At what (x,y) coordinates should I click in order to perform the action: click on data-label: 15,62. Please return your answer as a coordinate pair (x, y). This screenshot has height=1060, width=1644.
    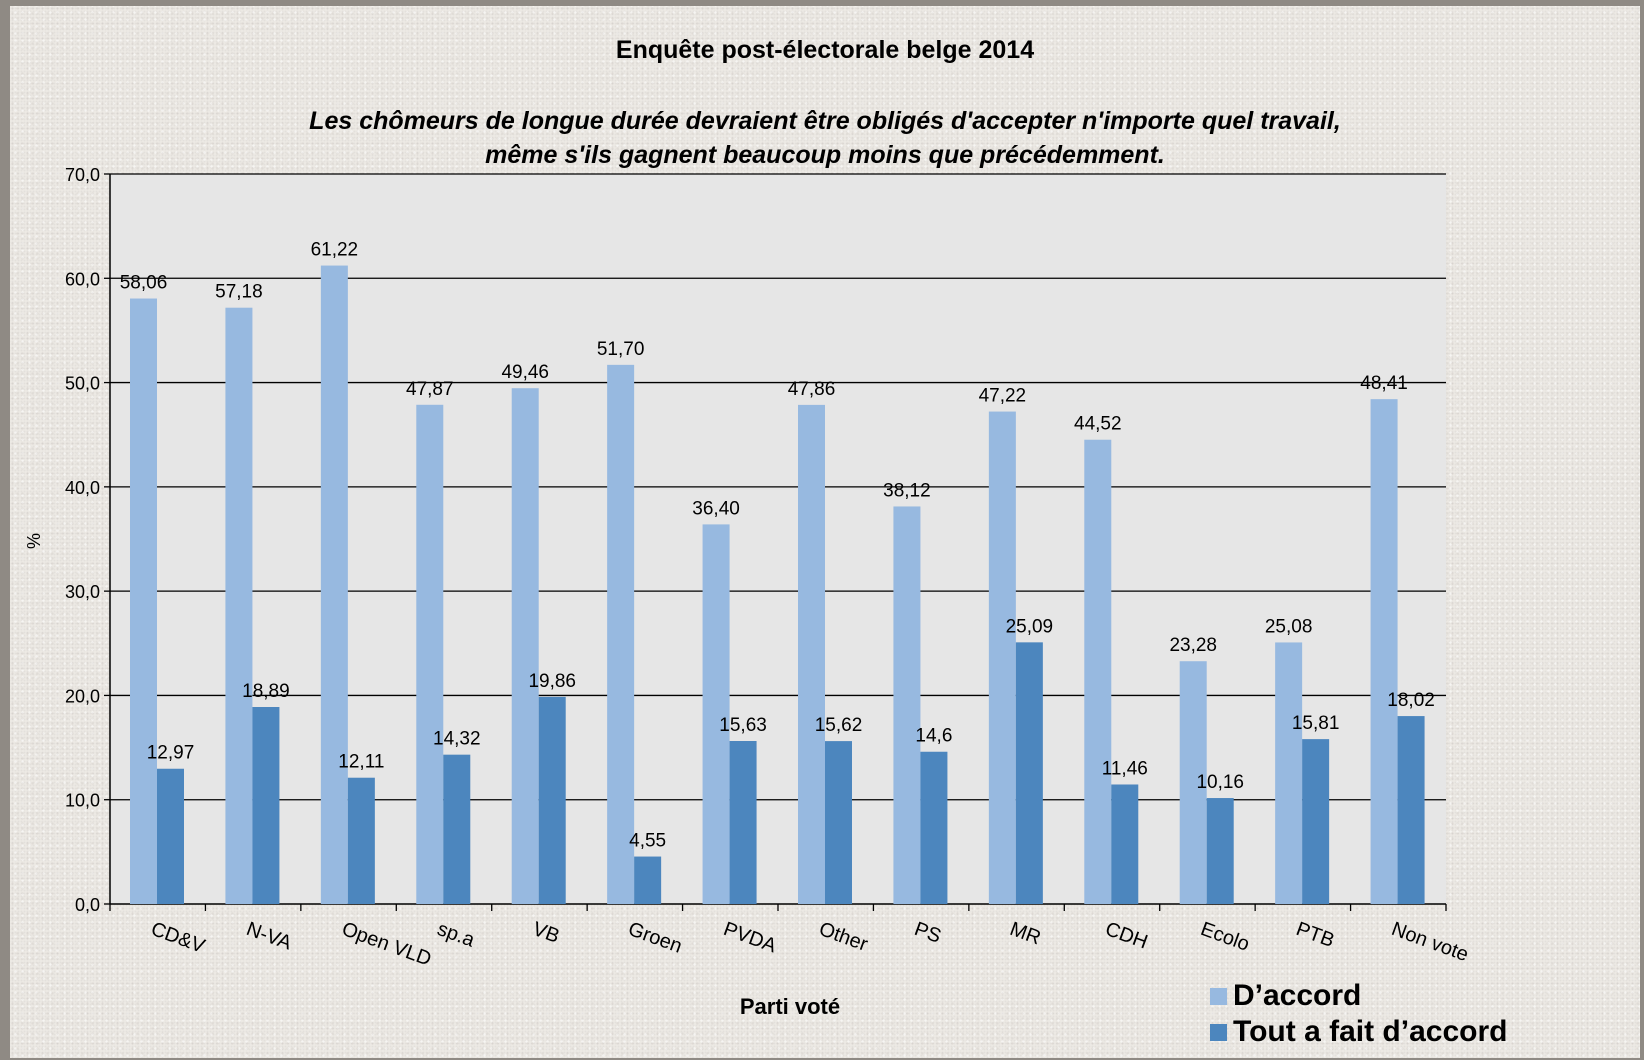
    Looking at the image, I should click on (839, 725).